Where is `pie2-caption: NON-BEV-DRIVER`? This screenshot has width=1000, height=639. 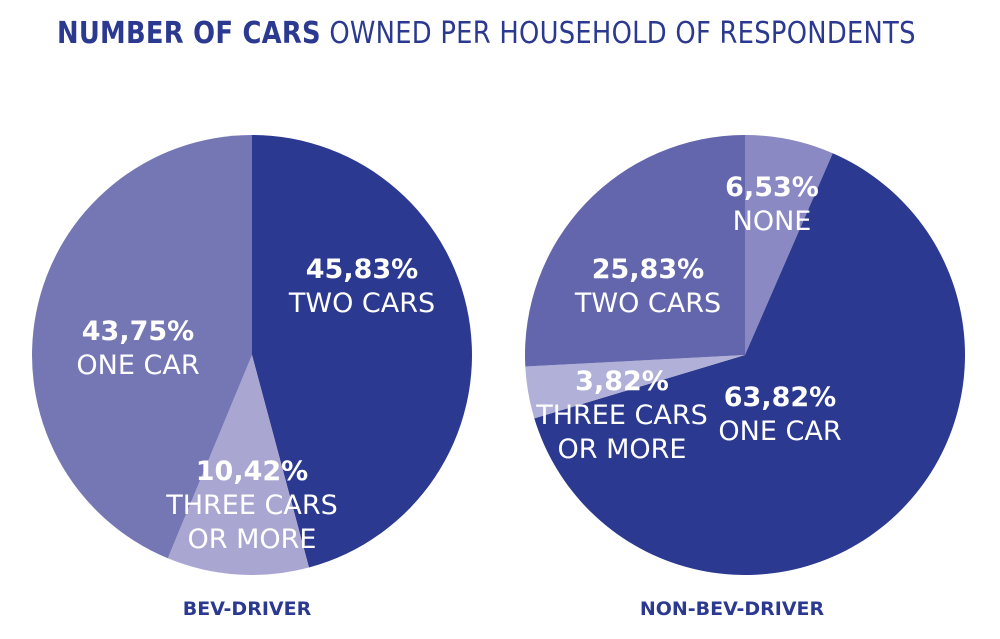
pie2-caption: NON-BEV-DRIVER is located at coordinates (732, 609).